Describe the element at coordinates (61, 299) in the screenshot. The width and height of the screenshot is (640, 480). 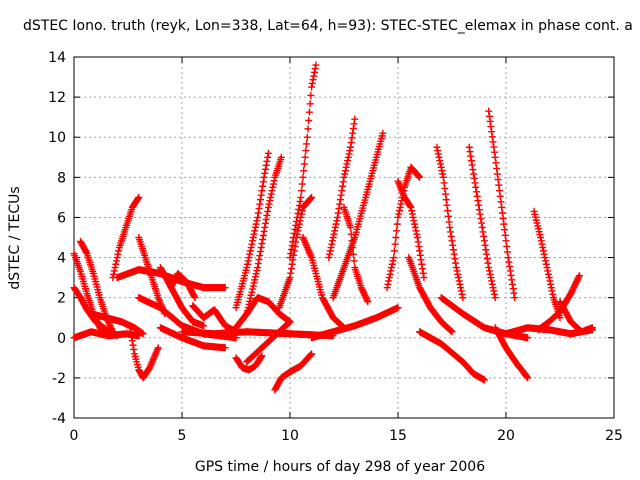
I see `y-tick-label: 2` at that location.